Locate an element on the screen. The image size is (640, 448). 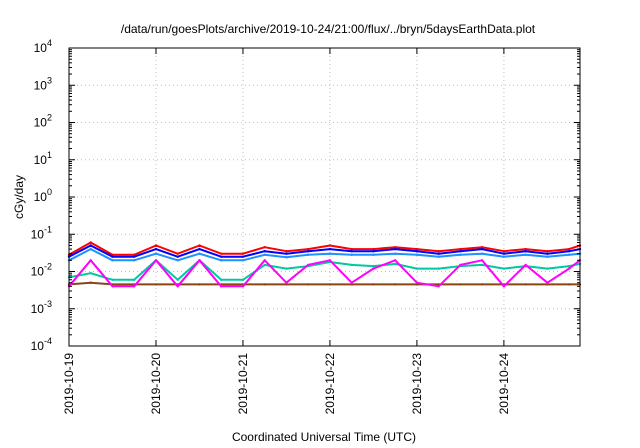
y-tick-label: 10³ is located at coordinates (43, 83).